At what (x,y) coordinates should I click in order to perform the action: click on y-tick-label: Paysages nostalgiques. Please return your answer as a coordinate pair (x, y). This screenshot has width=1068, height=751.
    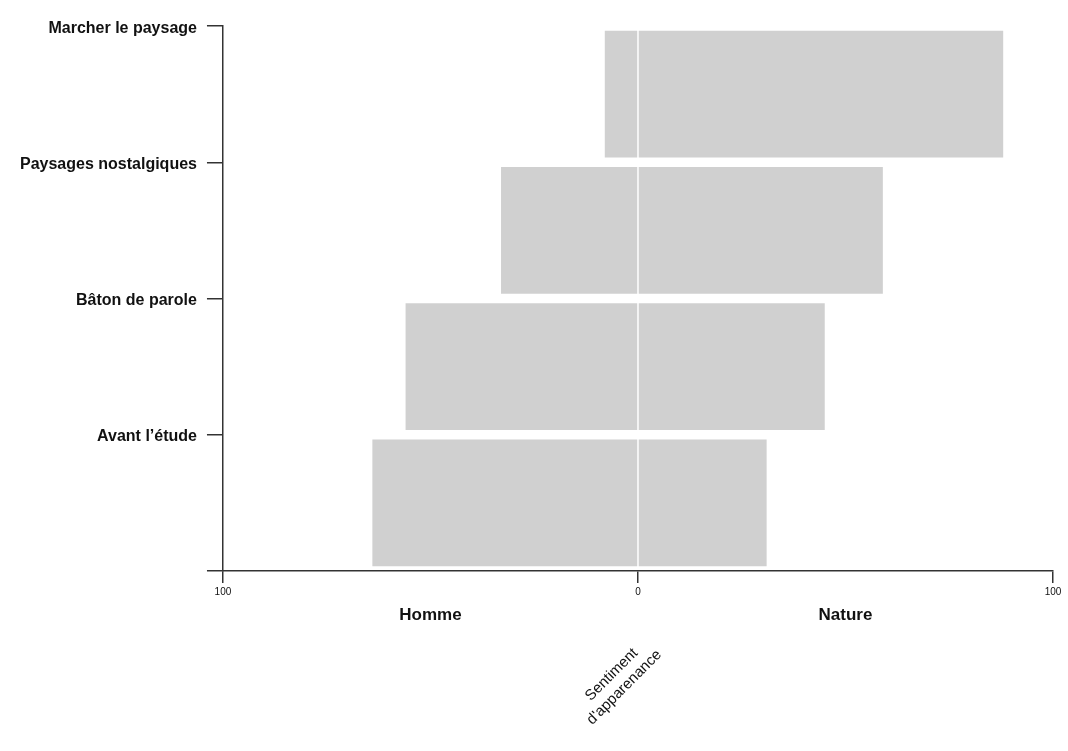
    Looking at the image, I should click on (108, 163).